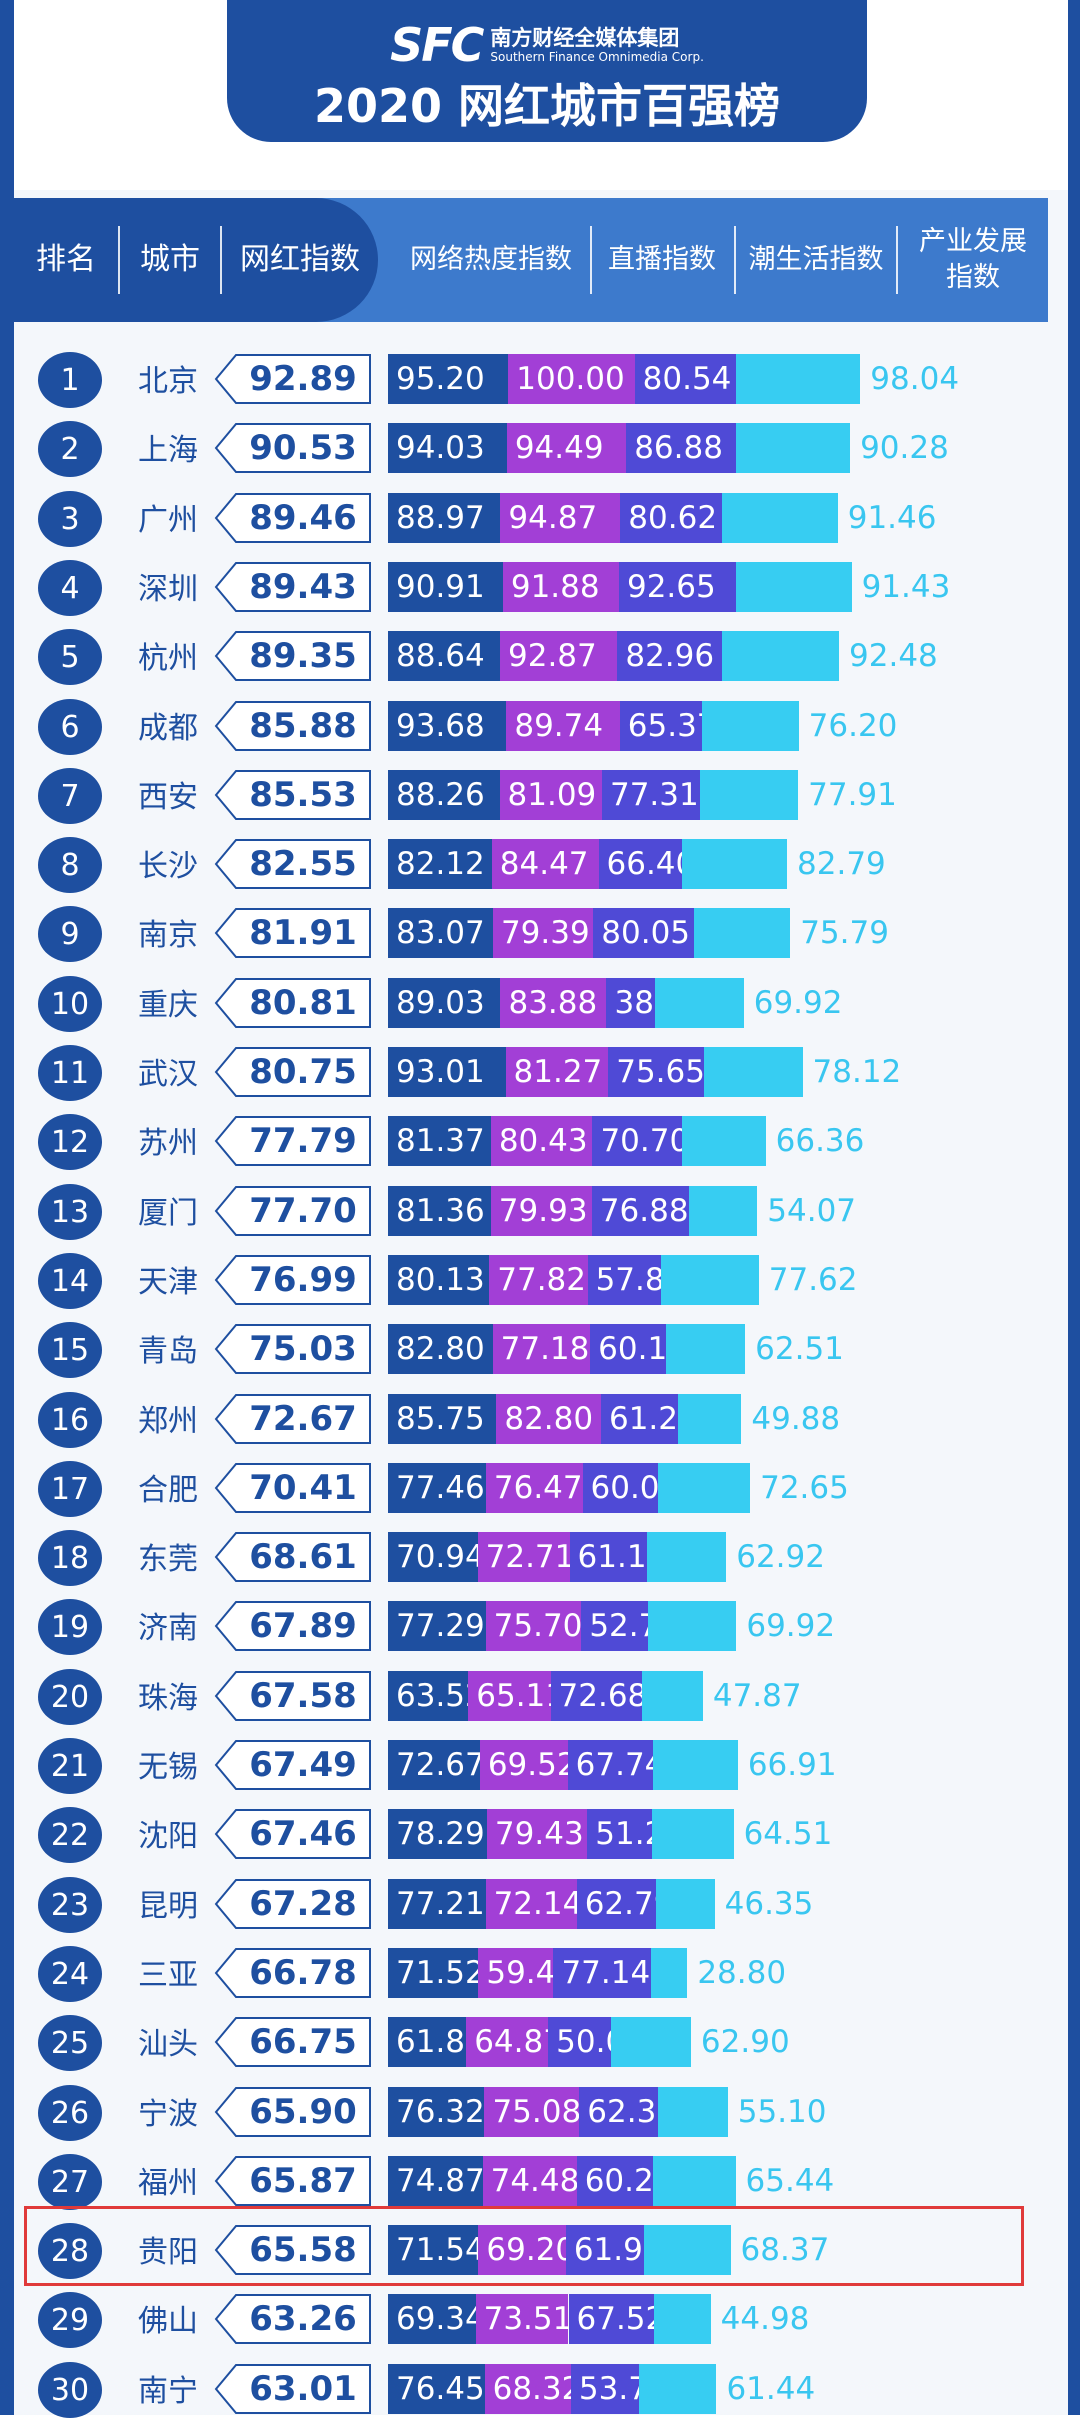 The height and width of the screenshot is (2418, 1080). I want to click on index-value-box: 77.70, so click(293, 1211).